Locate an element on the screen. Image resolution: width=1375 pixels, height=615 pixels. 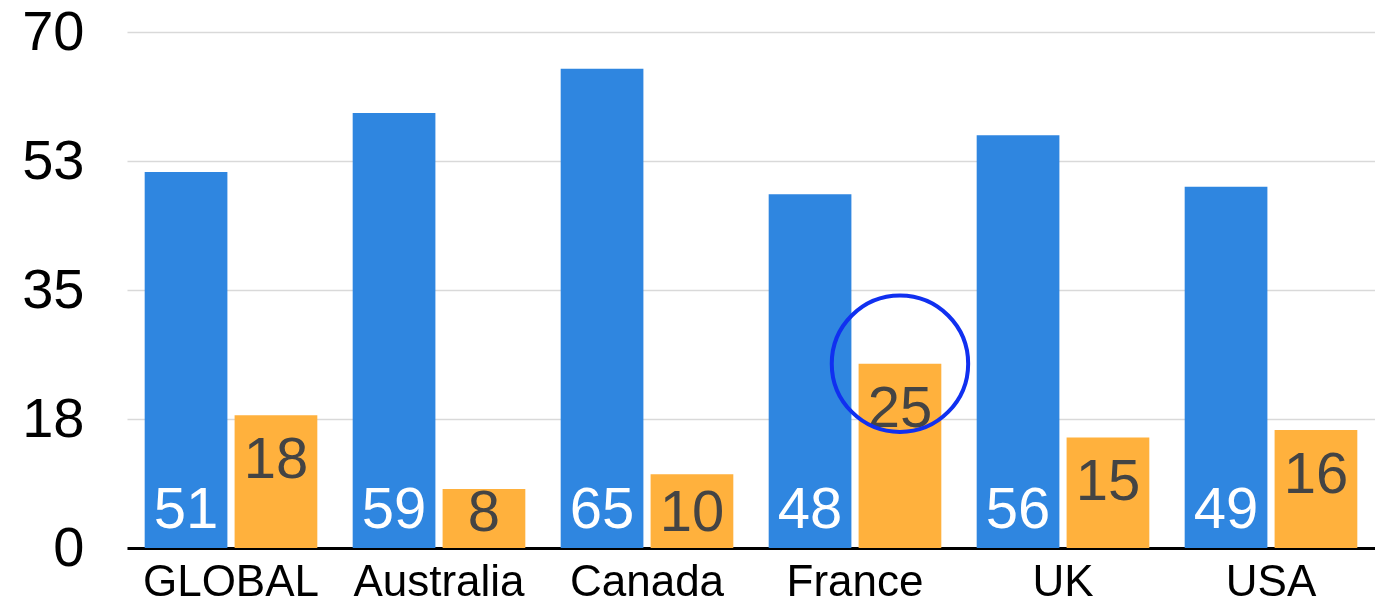
data-label: 15 is located at coordinates (1108, 480).